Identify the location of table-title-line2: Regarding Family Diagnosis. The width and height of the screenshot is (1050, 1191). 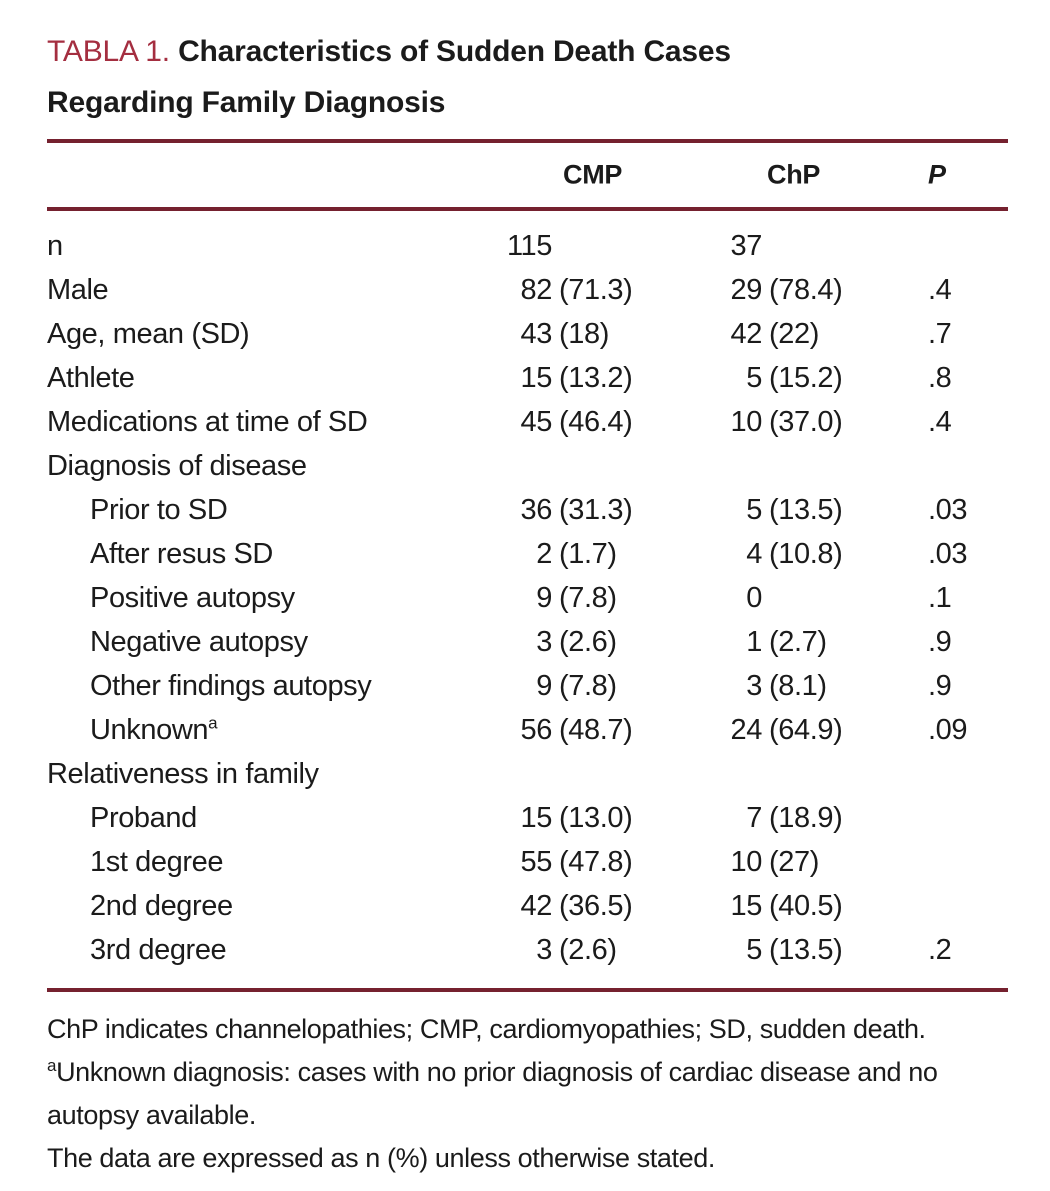
(246, 102).